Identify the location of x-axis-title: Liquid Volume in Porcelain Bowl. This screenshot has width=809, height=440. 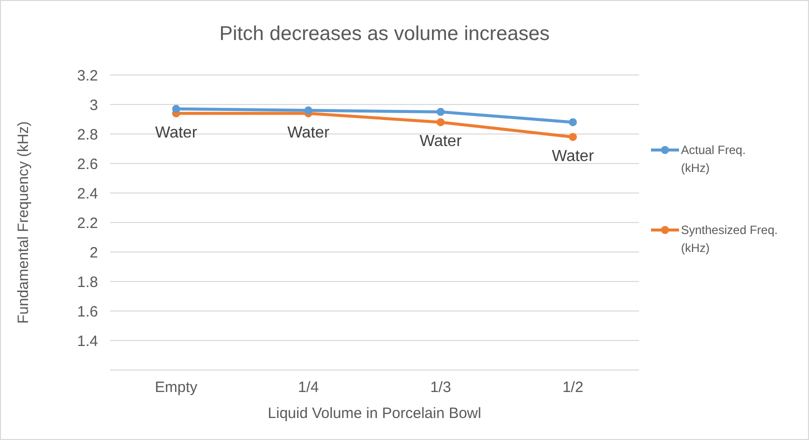
(375, 413).